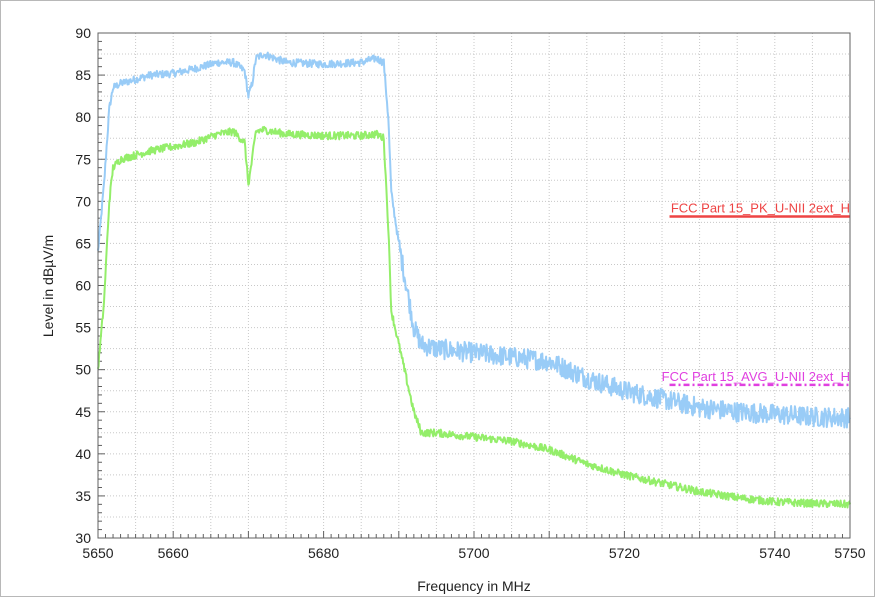  I want to click on y-tick-label: 30, so click(83, 538).